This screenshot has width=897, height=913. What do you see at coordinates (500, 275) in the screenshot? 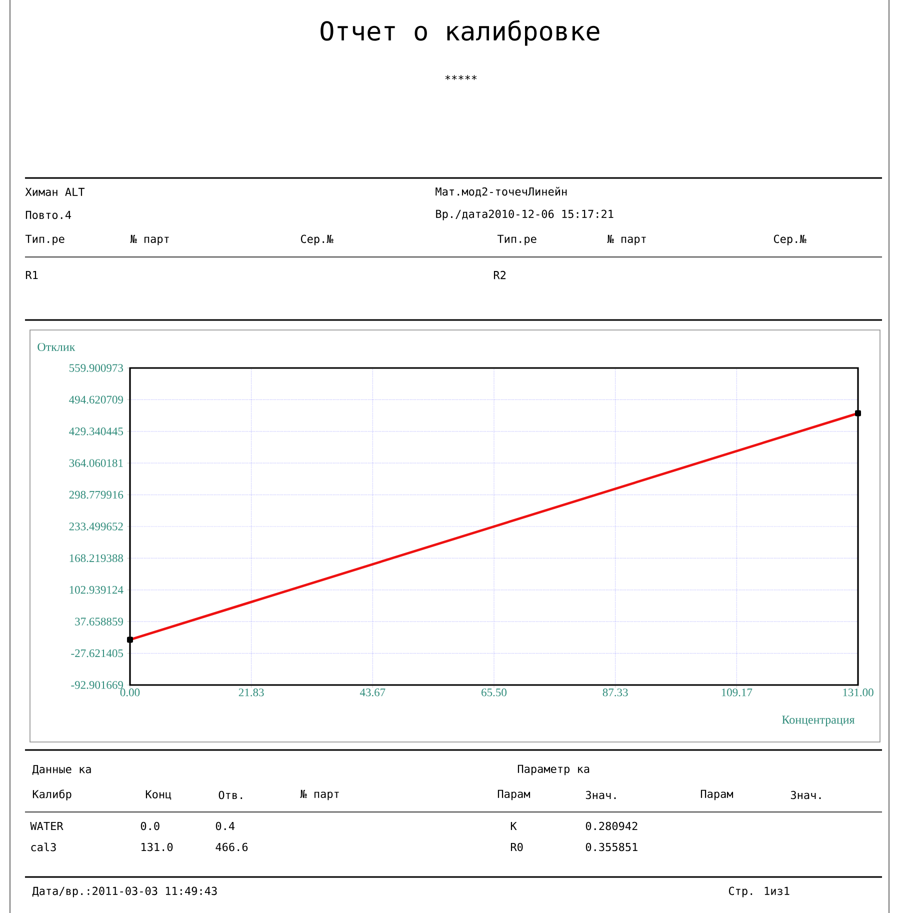
I see `text: R2` at bounding box center [500, 275].